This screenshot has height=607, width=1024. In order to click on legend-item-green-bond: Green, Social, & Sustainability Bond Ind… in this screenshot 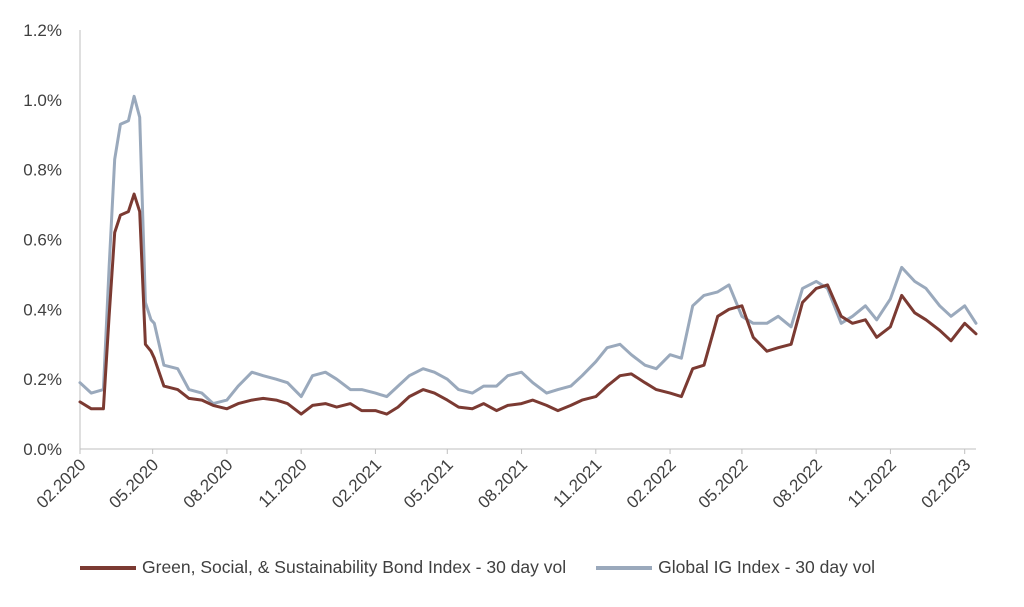, I will do `click(323, 567)`.